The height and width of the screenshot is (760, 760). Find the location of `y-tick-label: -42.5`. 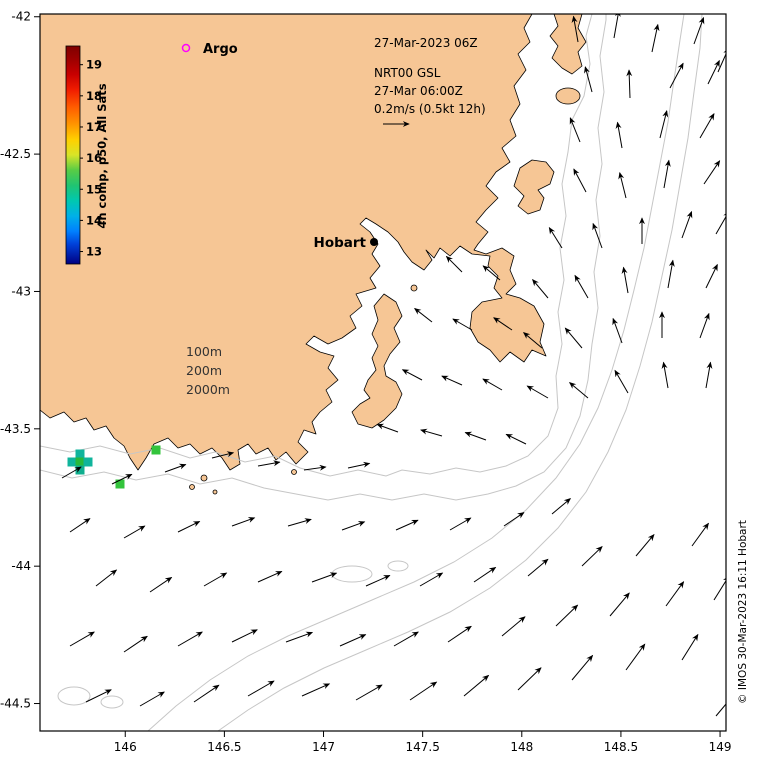

y-tick-label: -42.5 is located at coordinates (15, 154).